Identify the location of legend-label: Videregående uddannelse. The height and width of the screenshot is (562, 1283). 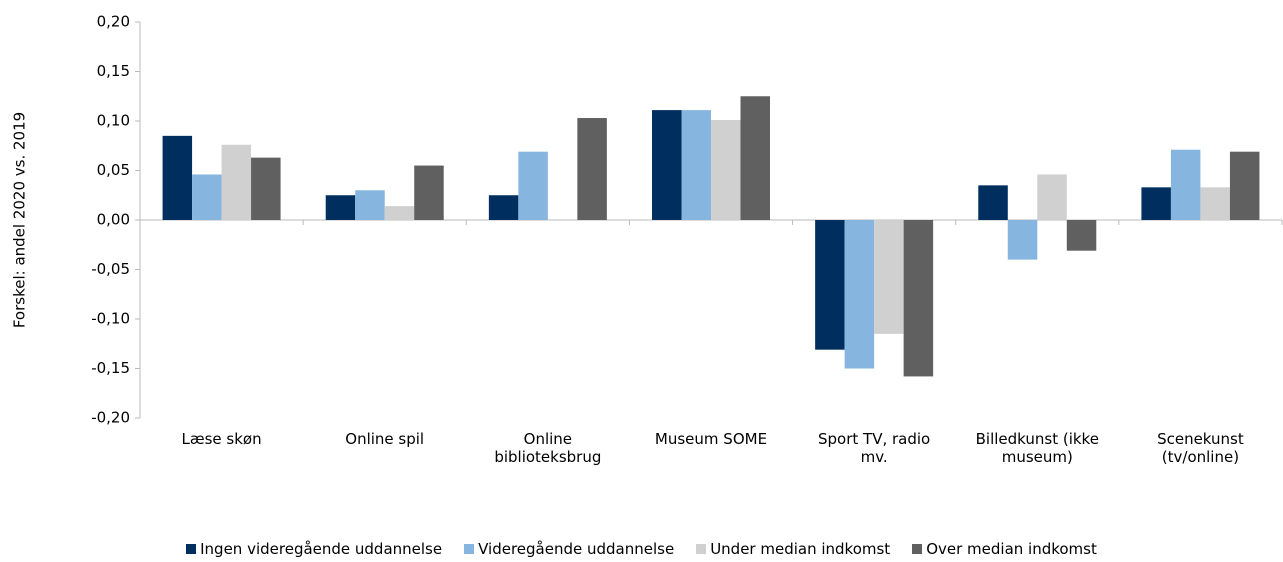
(576, 549).